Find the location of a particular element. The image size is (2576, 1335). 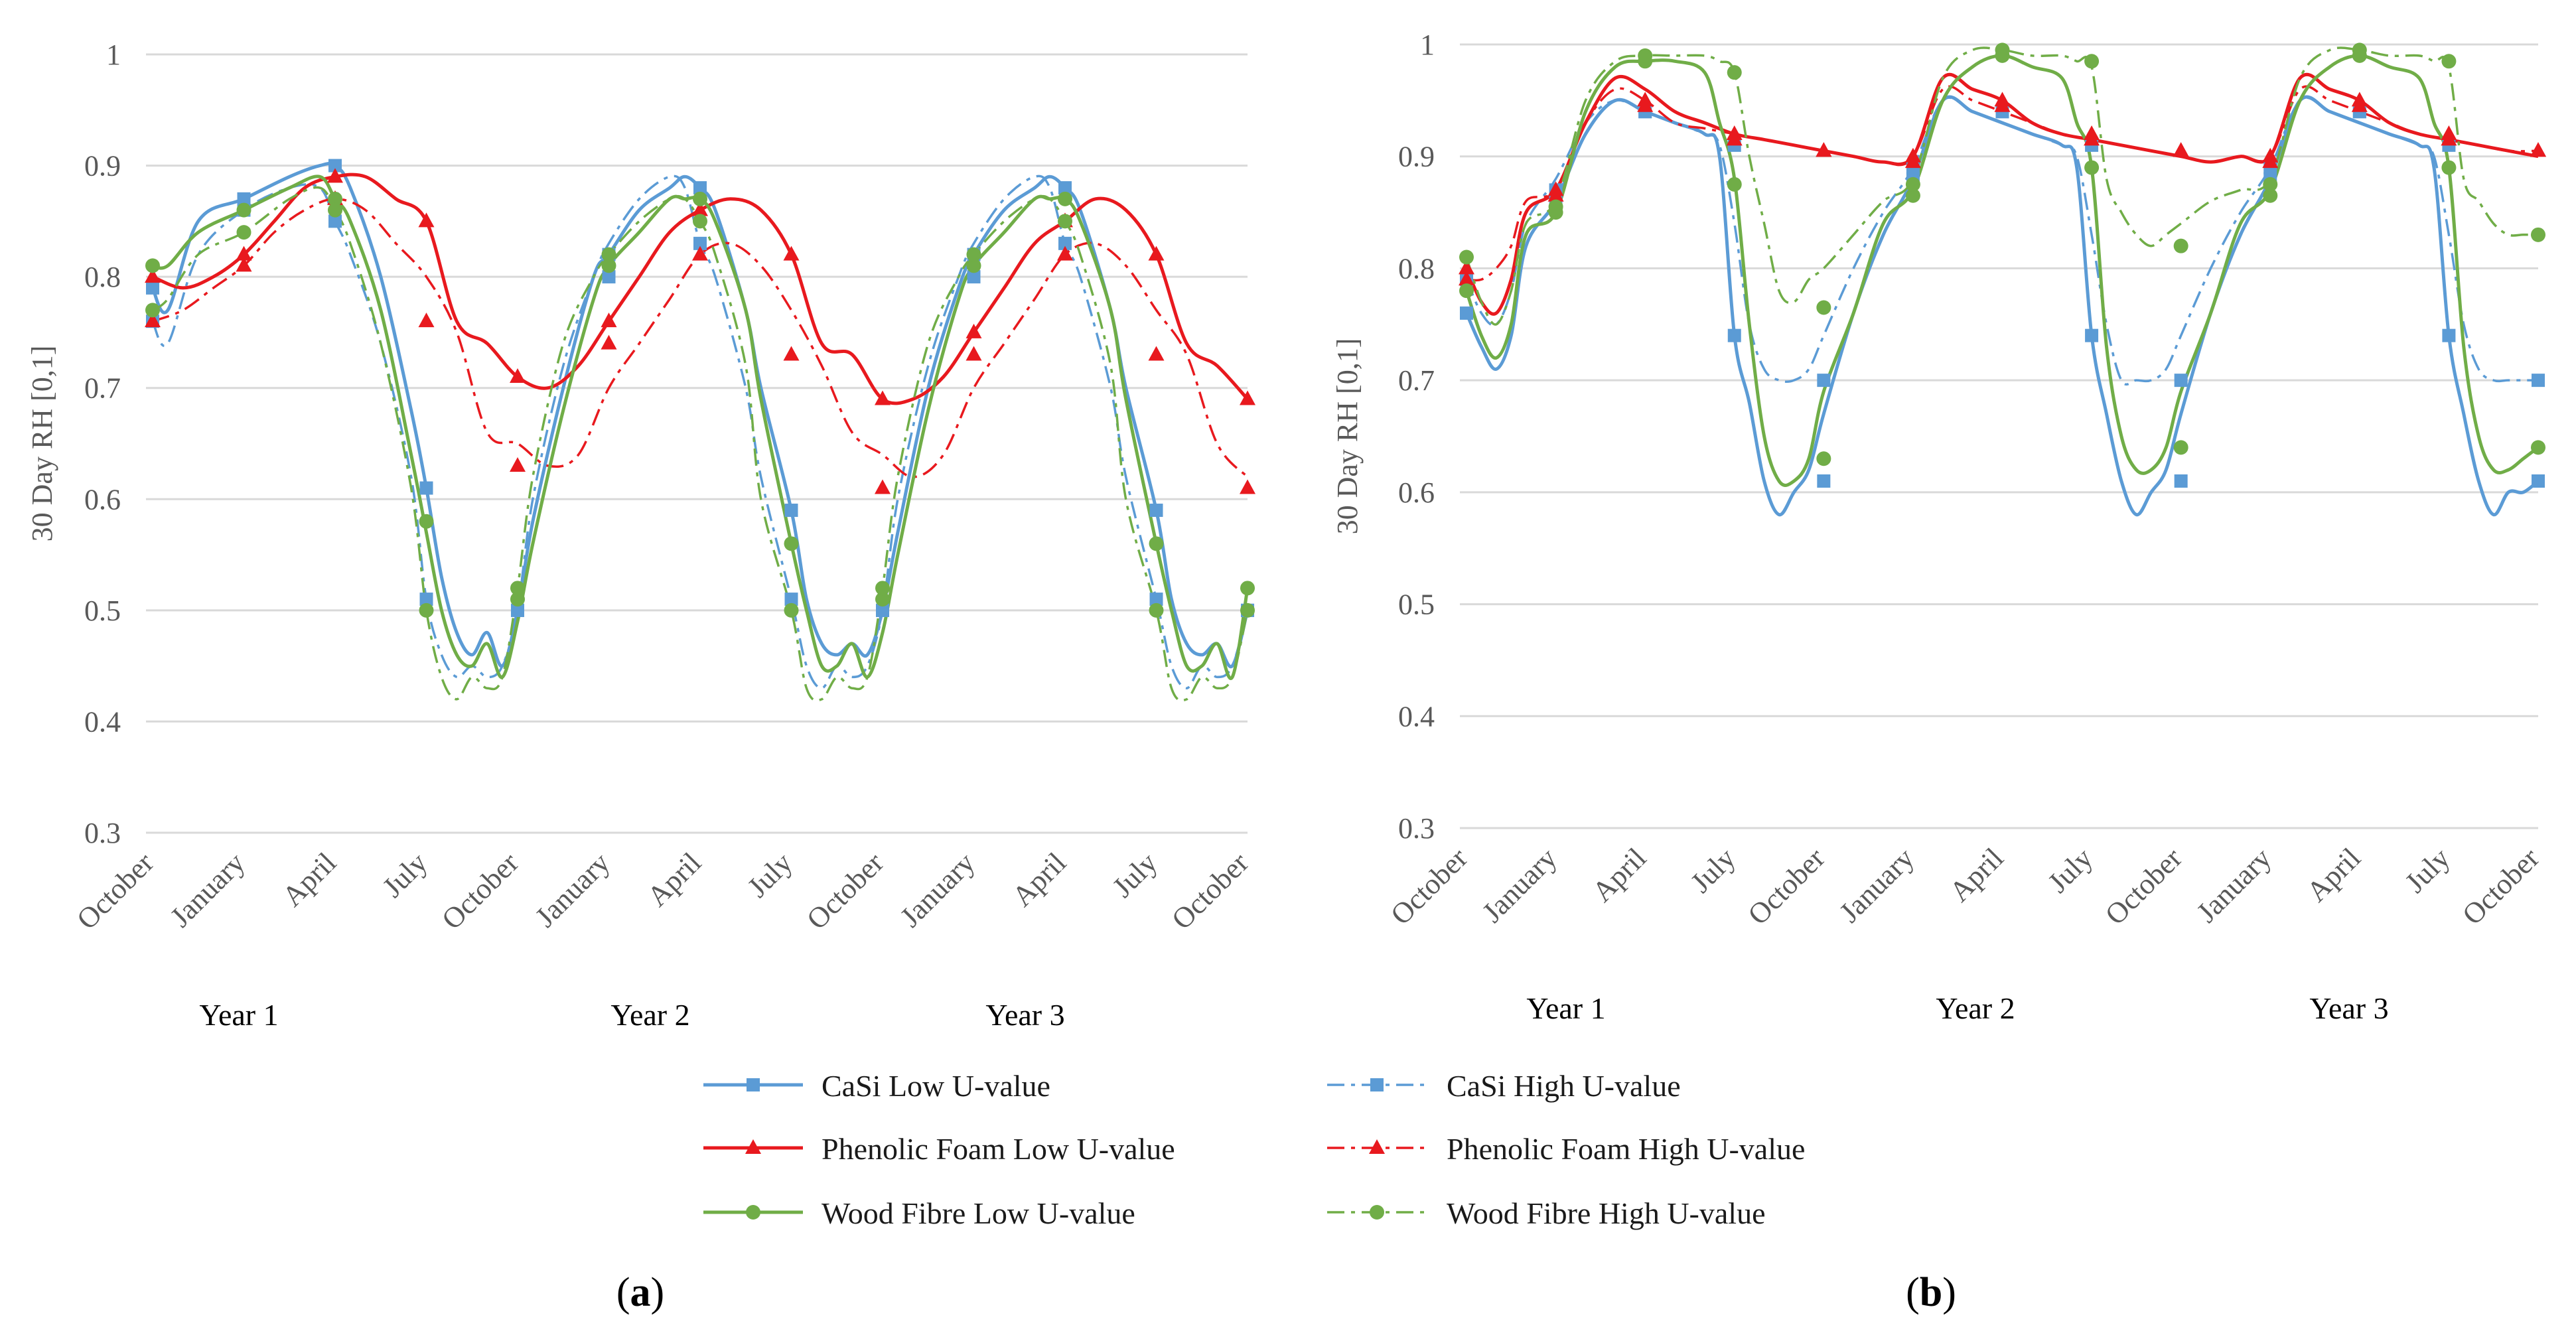

y-tick-label-b-2: 0.5 is located at coordinates (1416, 605).